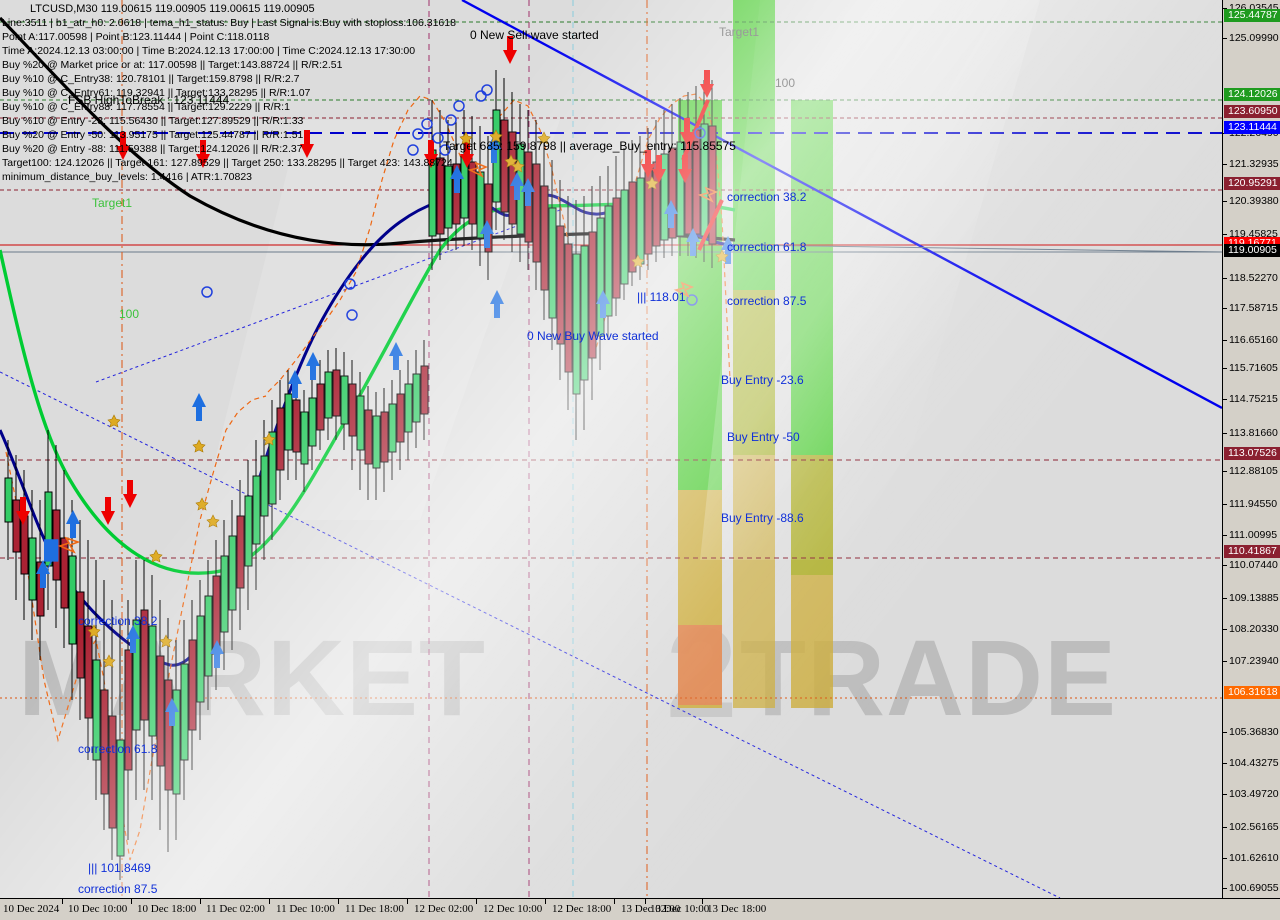 The height and width of the screenshot is (920, 1280). Describe the element at coordinates (980, 248) in the screenshot. I see `future-trend-line` at that location.